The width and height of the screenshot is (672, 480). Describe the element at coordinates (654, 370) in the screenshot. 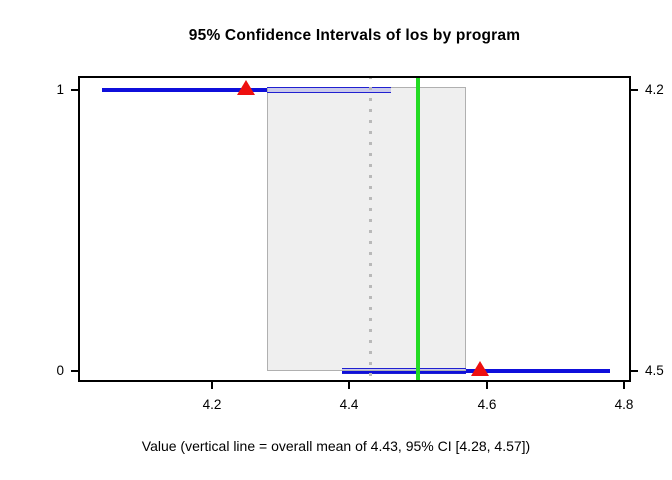

I see `right-axis-group-mean-label: 4.5` at that location.